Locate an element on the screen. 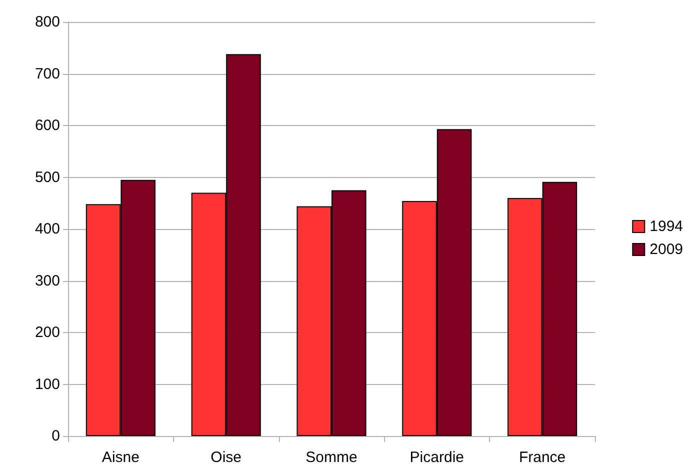 Image resolution: width=696 pixels, height=476 pixels. y-tick-label: 500 is located at coordinates (47, 177).